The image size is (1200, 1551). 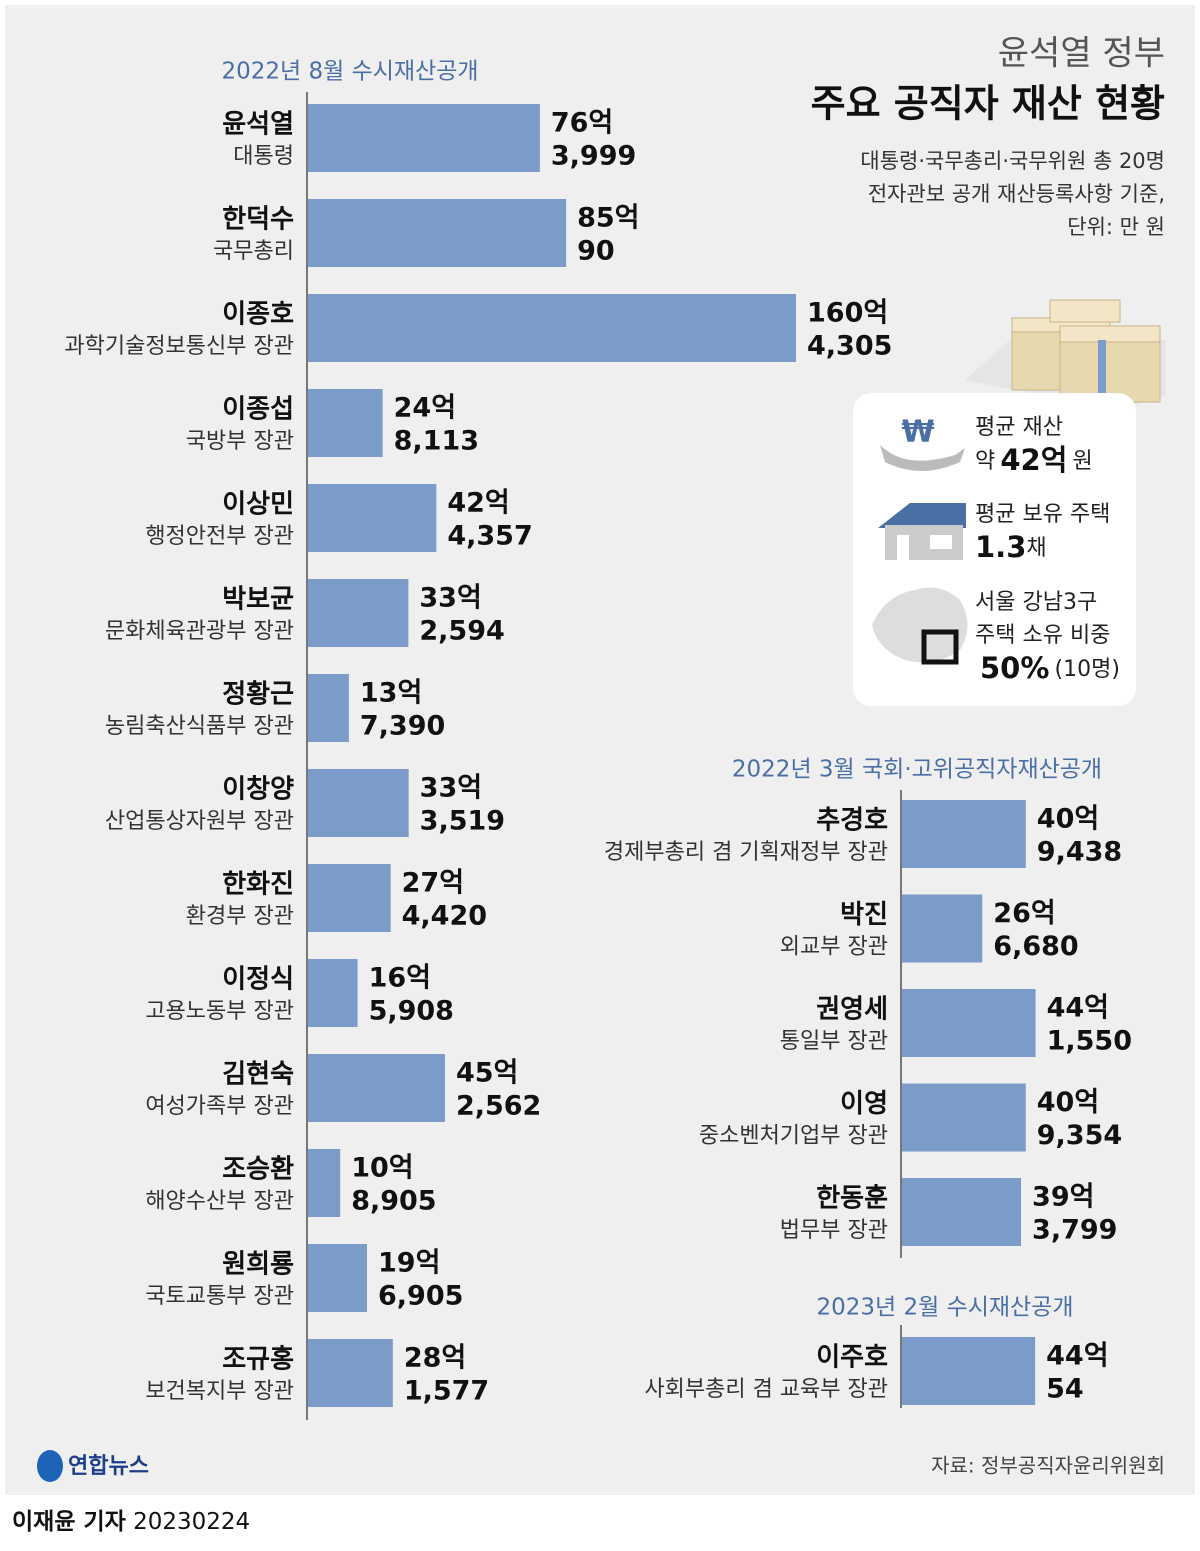 I want to click on name: 정황근, so click(x=258, y=695).